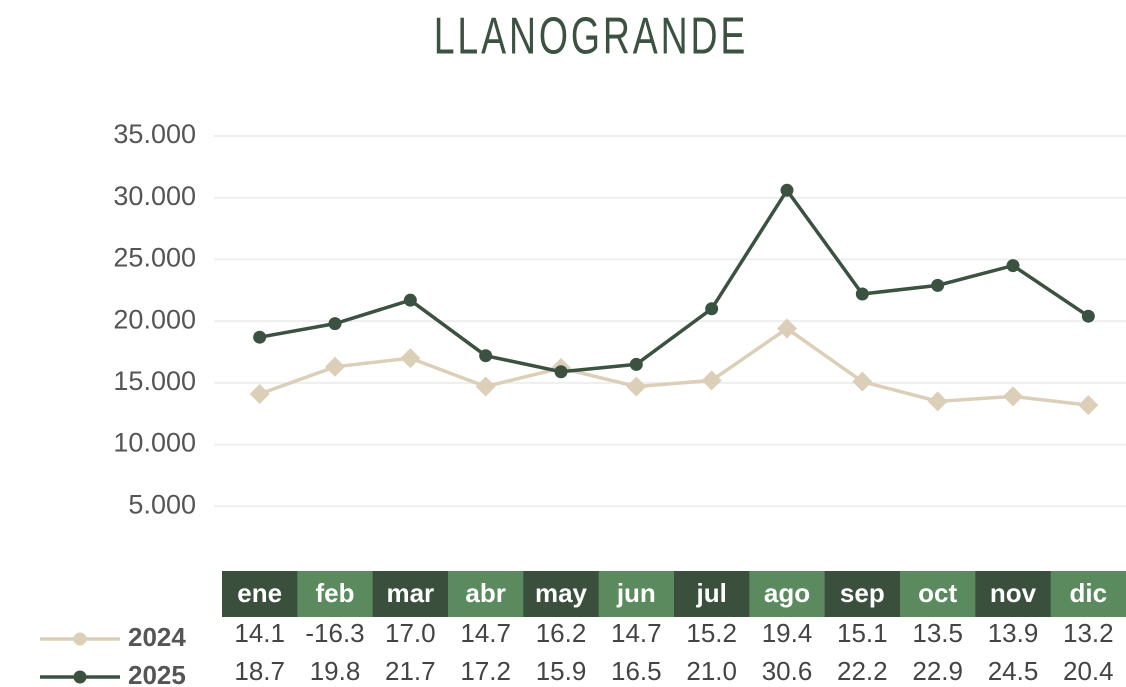  What do you see at coordinates (410, 671) in the screenshot?
I see `value-label: 21.7` at bounding box center [410, 671].